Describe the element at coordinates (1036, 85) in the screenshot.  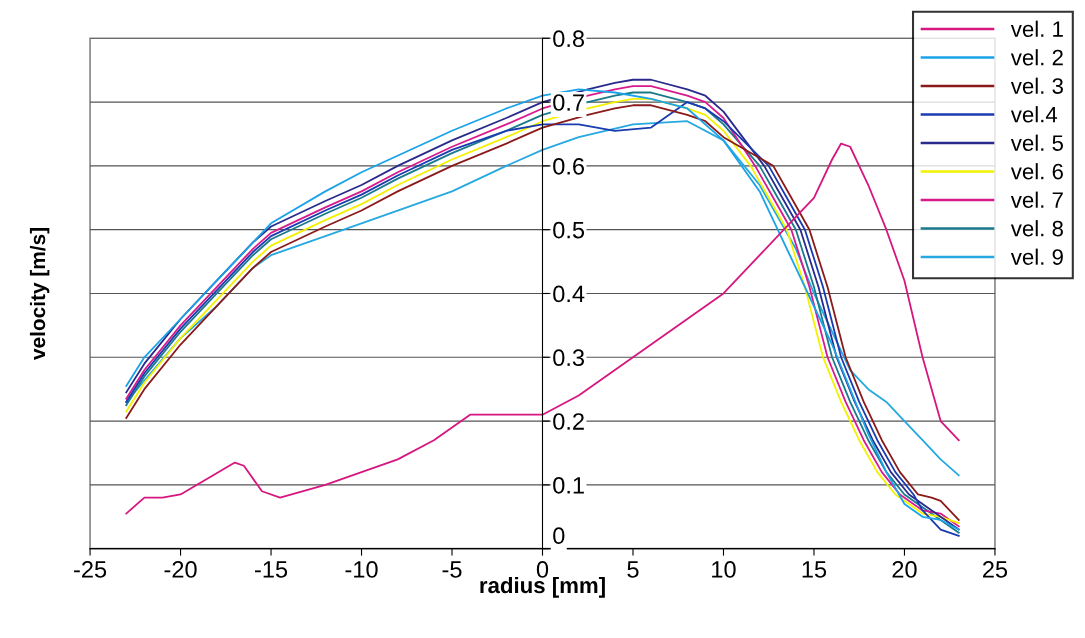
I see `legend-label: vel. 3` at that location.